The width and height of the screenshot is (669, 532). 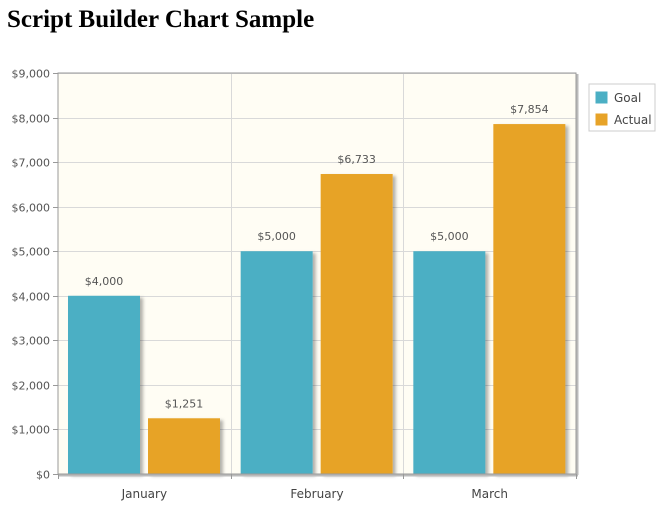 What do you see at coordinates (356, 159) in the screenshot?
I see `data-label: $6,733` at bounding box center [356, 159].